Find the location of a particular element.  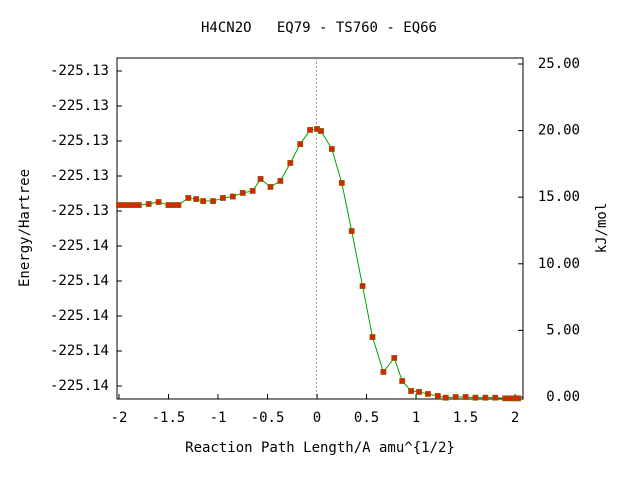

x-tick-label: 1.5 is located at coordinates (465, 418).